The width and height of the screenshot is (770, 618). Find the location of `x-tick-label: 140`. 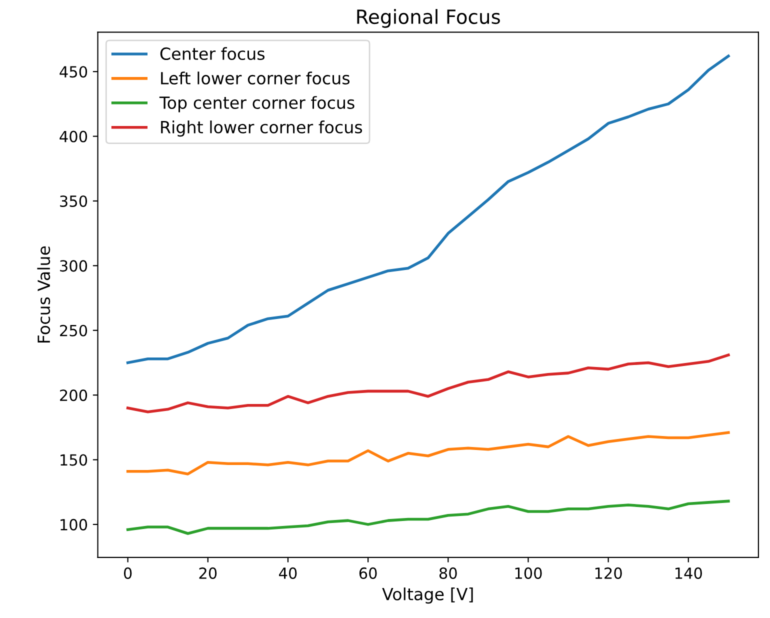

x-tick-label: 140 is located at coordinates (688, 573).